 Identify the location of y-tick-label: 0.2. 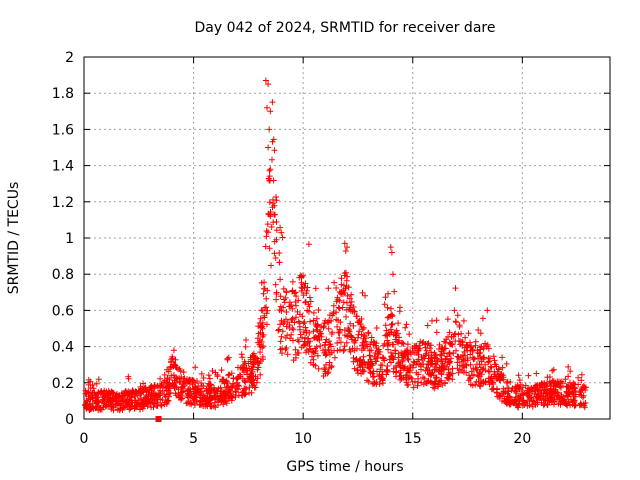
(63, 384).